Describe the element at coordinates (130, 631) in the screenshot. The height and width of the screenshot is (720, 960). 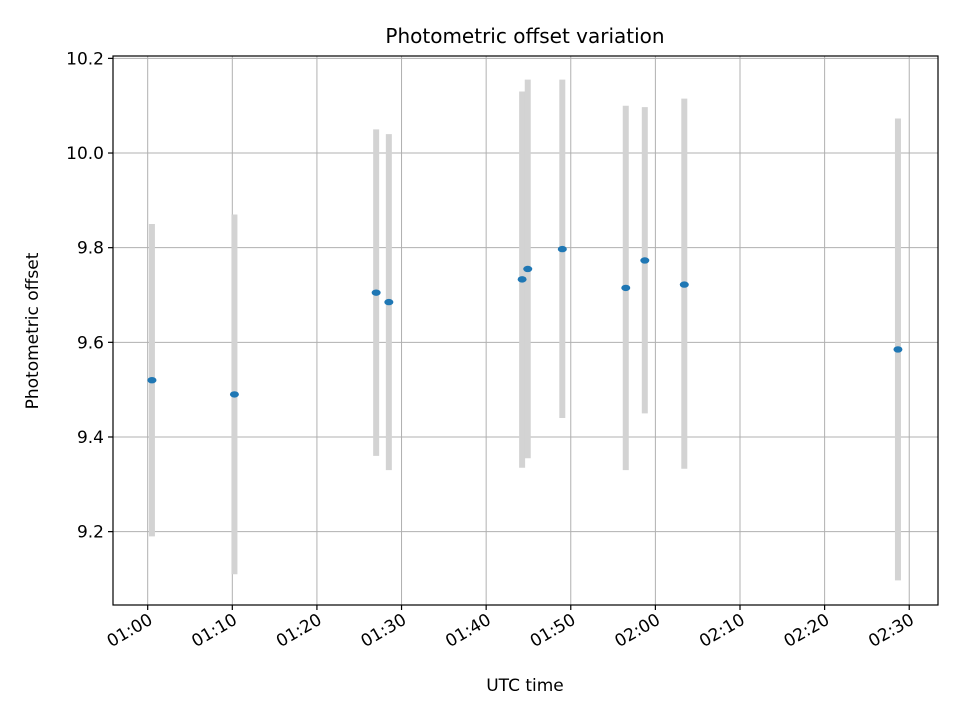
I see `x-tick-label: 01:00` at that location.